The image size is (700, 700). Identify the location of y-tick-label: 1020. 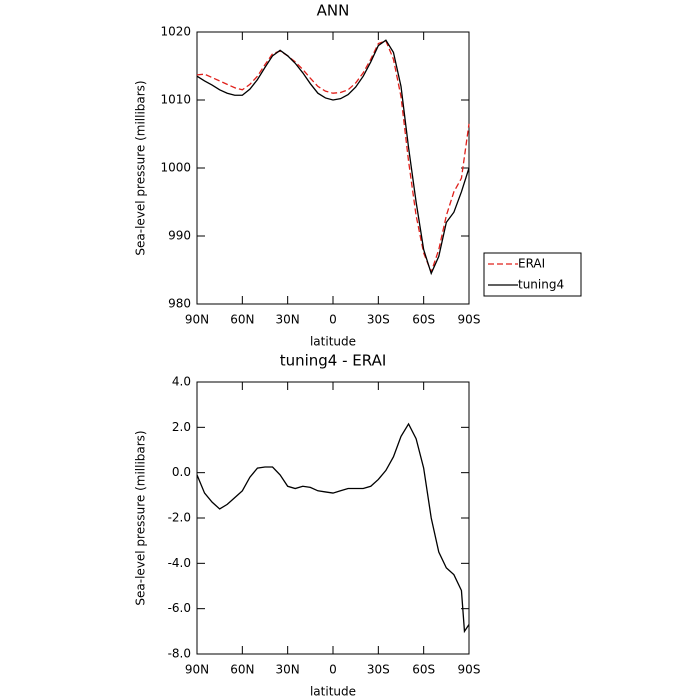
(175, 32).